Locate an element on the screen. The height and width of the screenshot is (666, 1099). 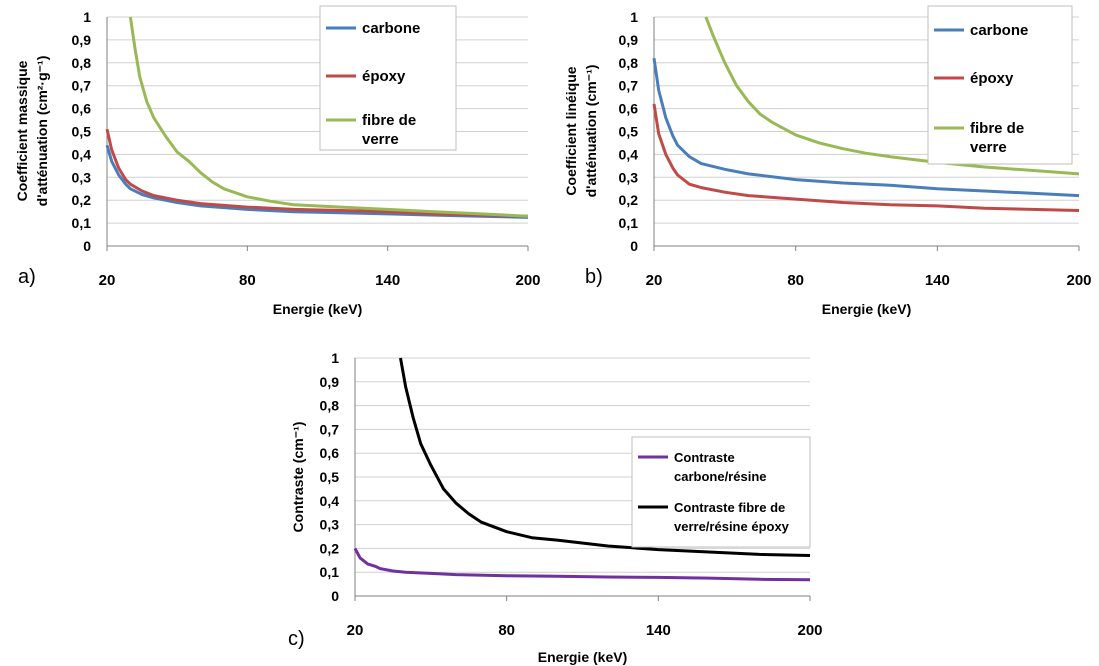
legend-label: carbone/résine is located at coordinates (720, 476).